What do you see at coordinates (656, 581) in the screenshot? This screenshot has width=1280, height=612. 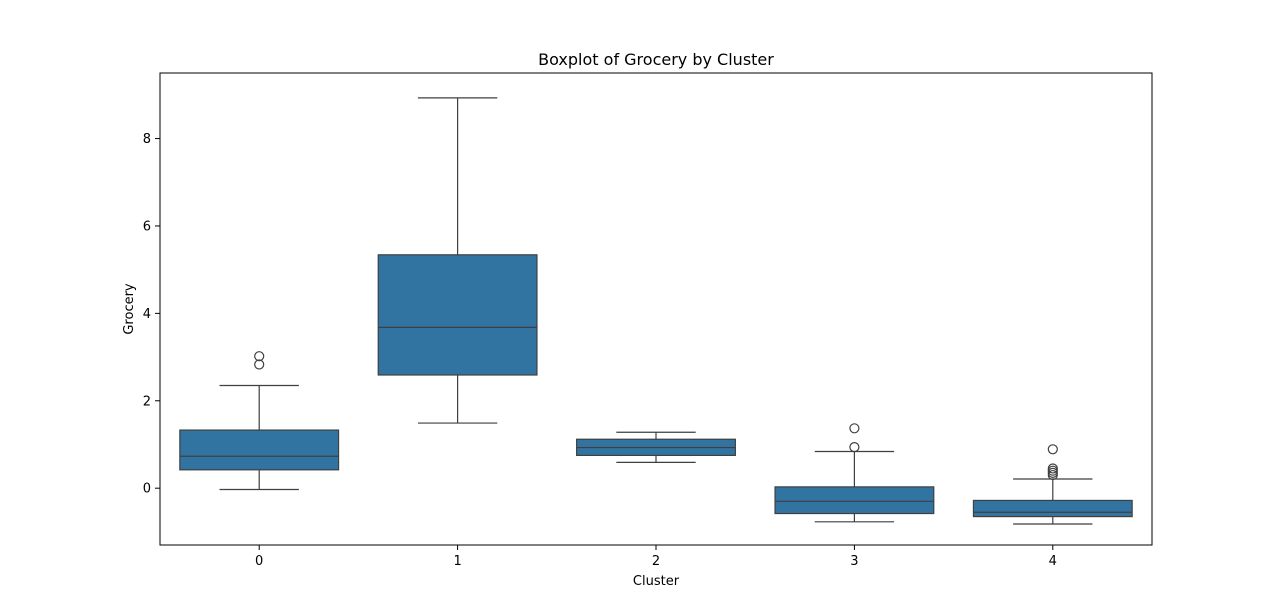 I see `x-axis-label: Cluster` at bounding box center [656, 581].